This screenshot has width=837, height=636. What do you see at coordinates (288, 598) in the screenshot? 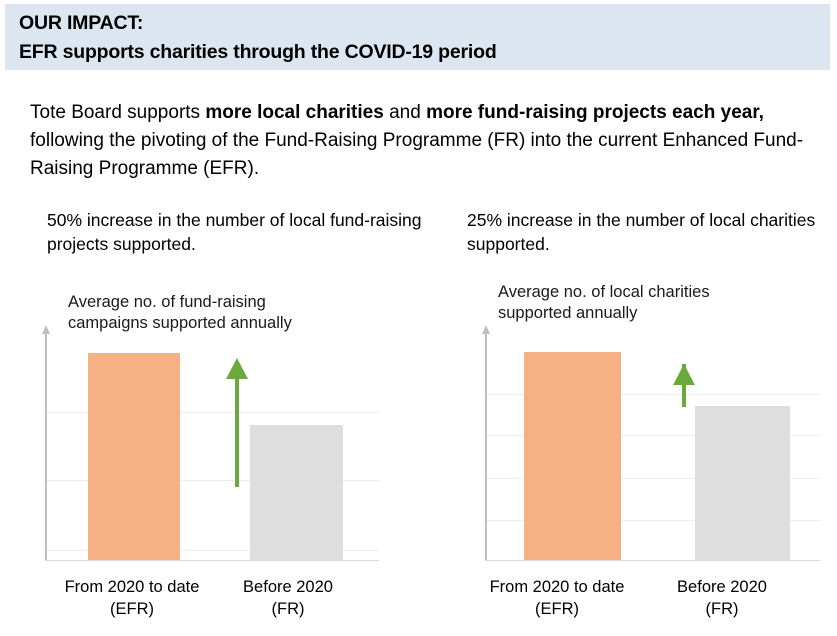
I see `category-label-fr-left: Before 2020 (FR)` at bounding box center [288, 598].